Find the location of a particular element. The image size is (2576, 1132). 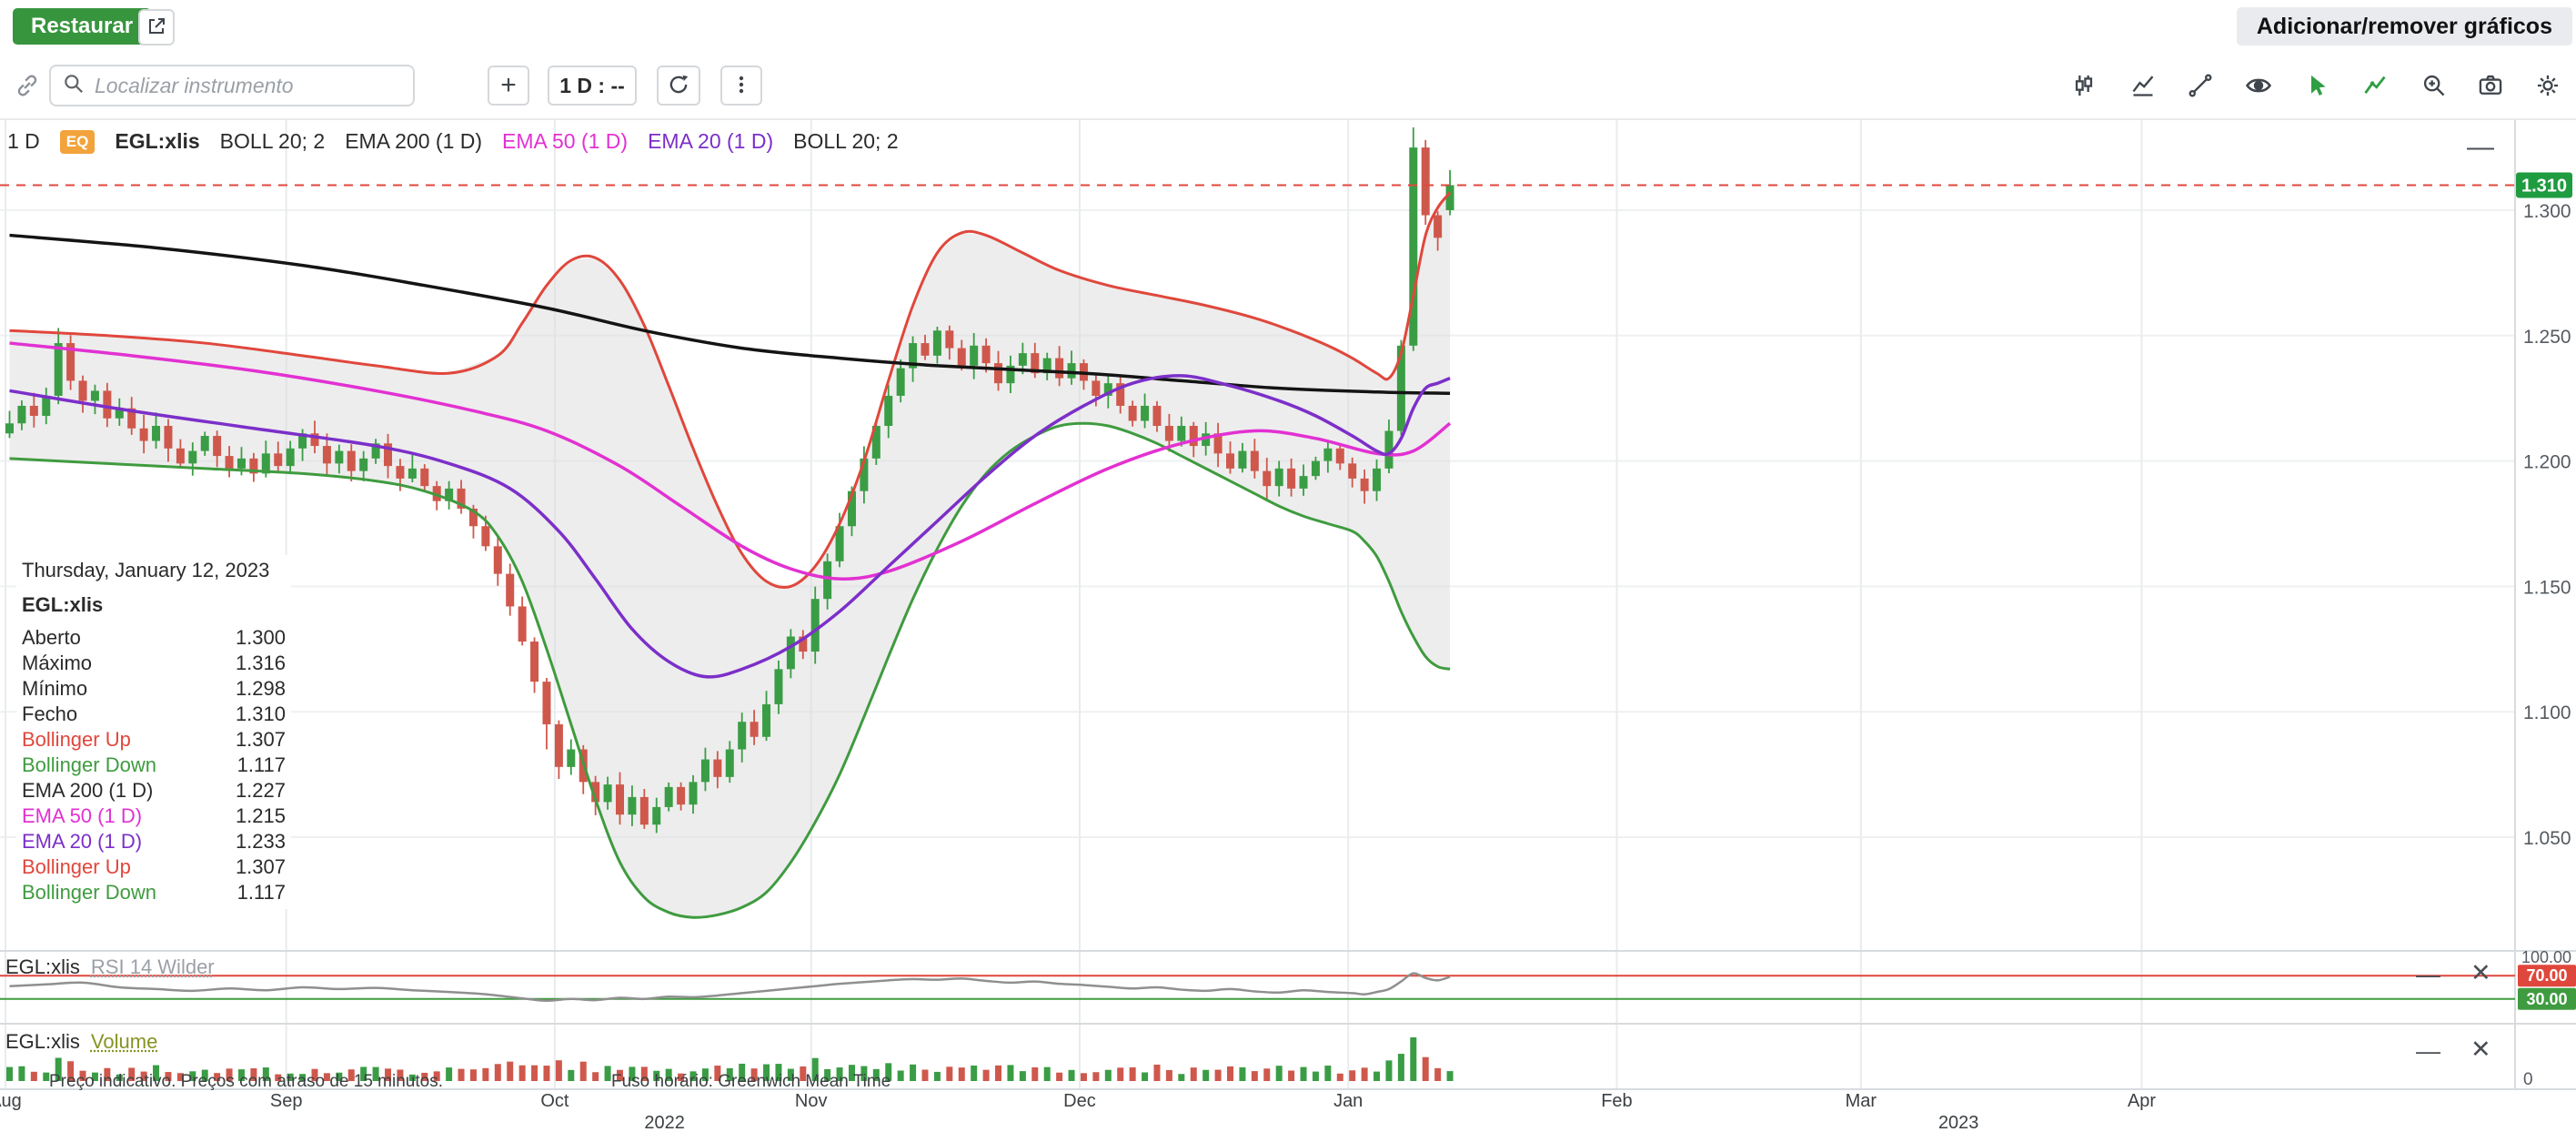

zoom-button is located at coordinates (2434, 86).